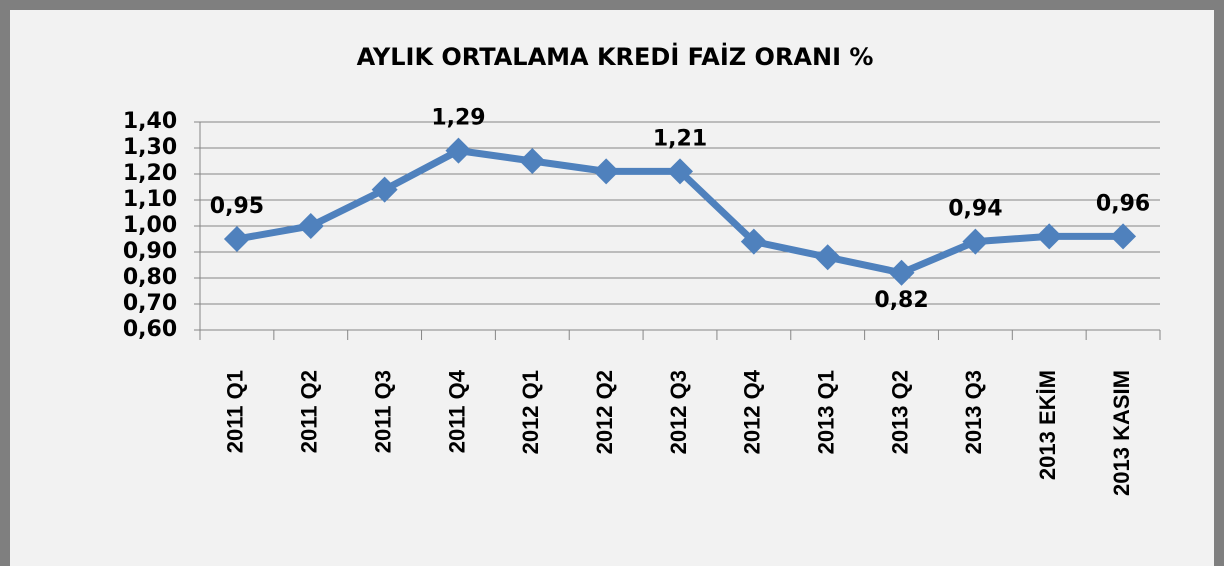 This screenshot has width=1224, height=566. Describe the element at coordinates (752, 411) in the screenshot. I see `x-tick-label: 2012 Q4` at that location.